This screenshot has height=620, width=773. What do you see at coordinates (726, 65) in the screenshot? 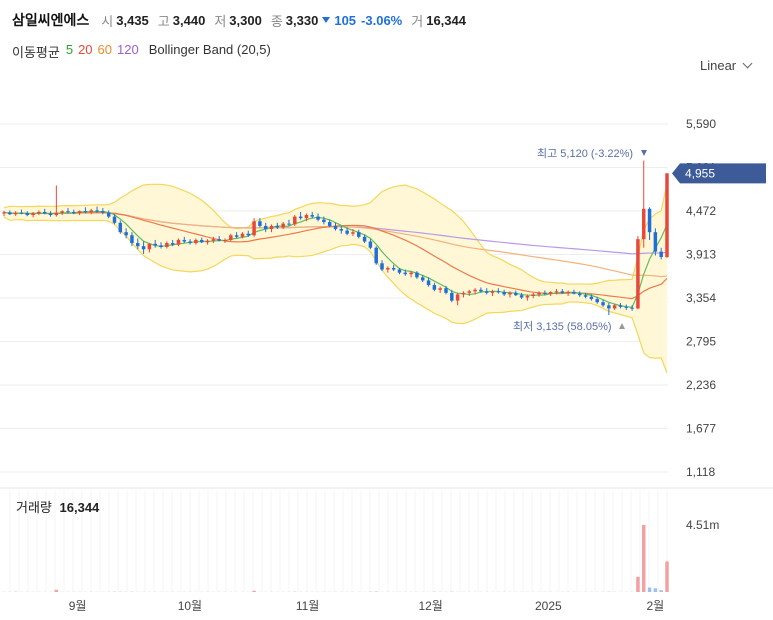
I see `scale-dropdown: Linear` at bounding box center [726, 65].